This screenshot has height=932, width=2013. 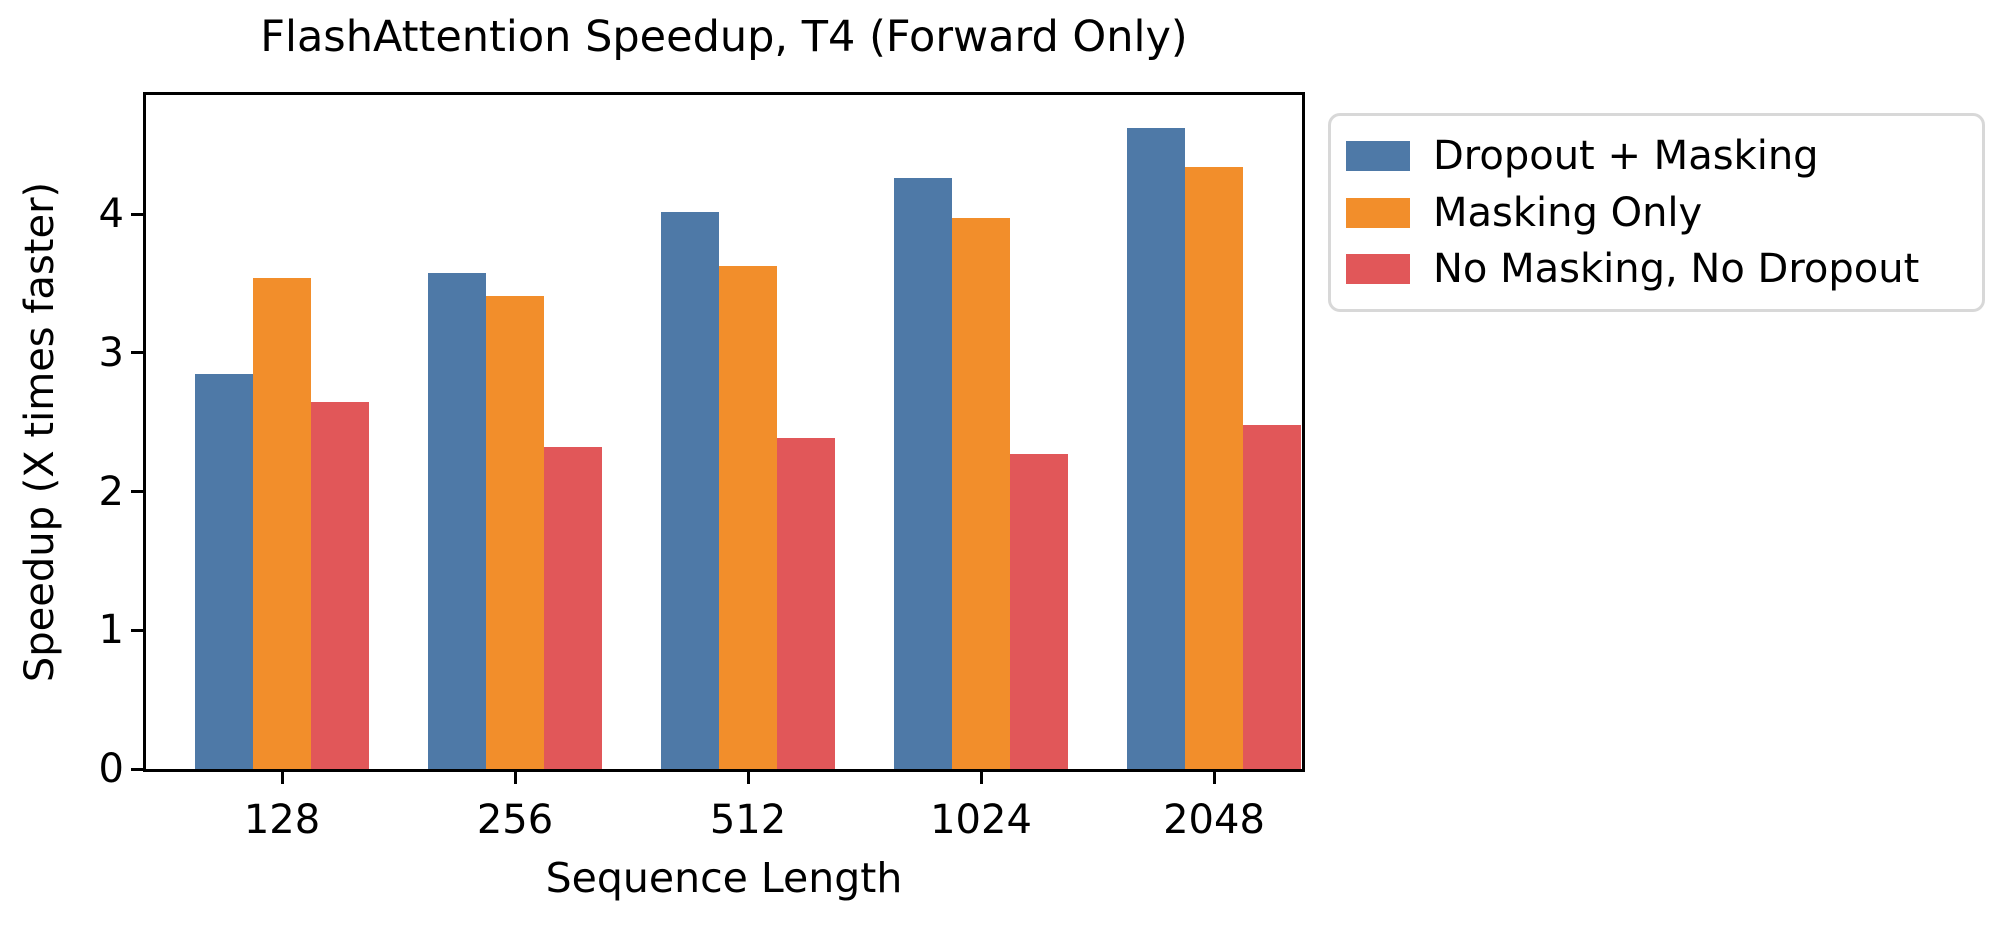 I want to click on x-tick-label: 512, so click(x=748, y=820).